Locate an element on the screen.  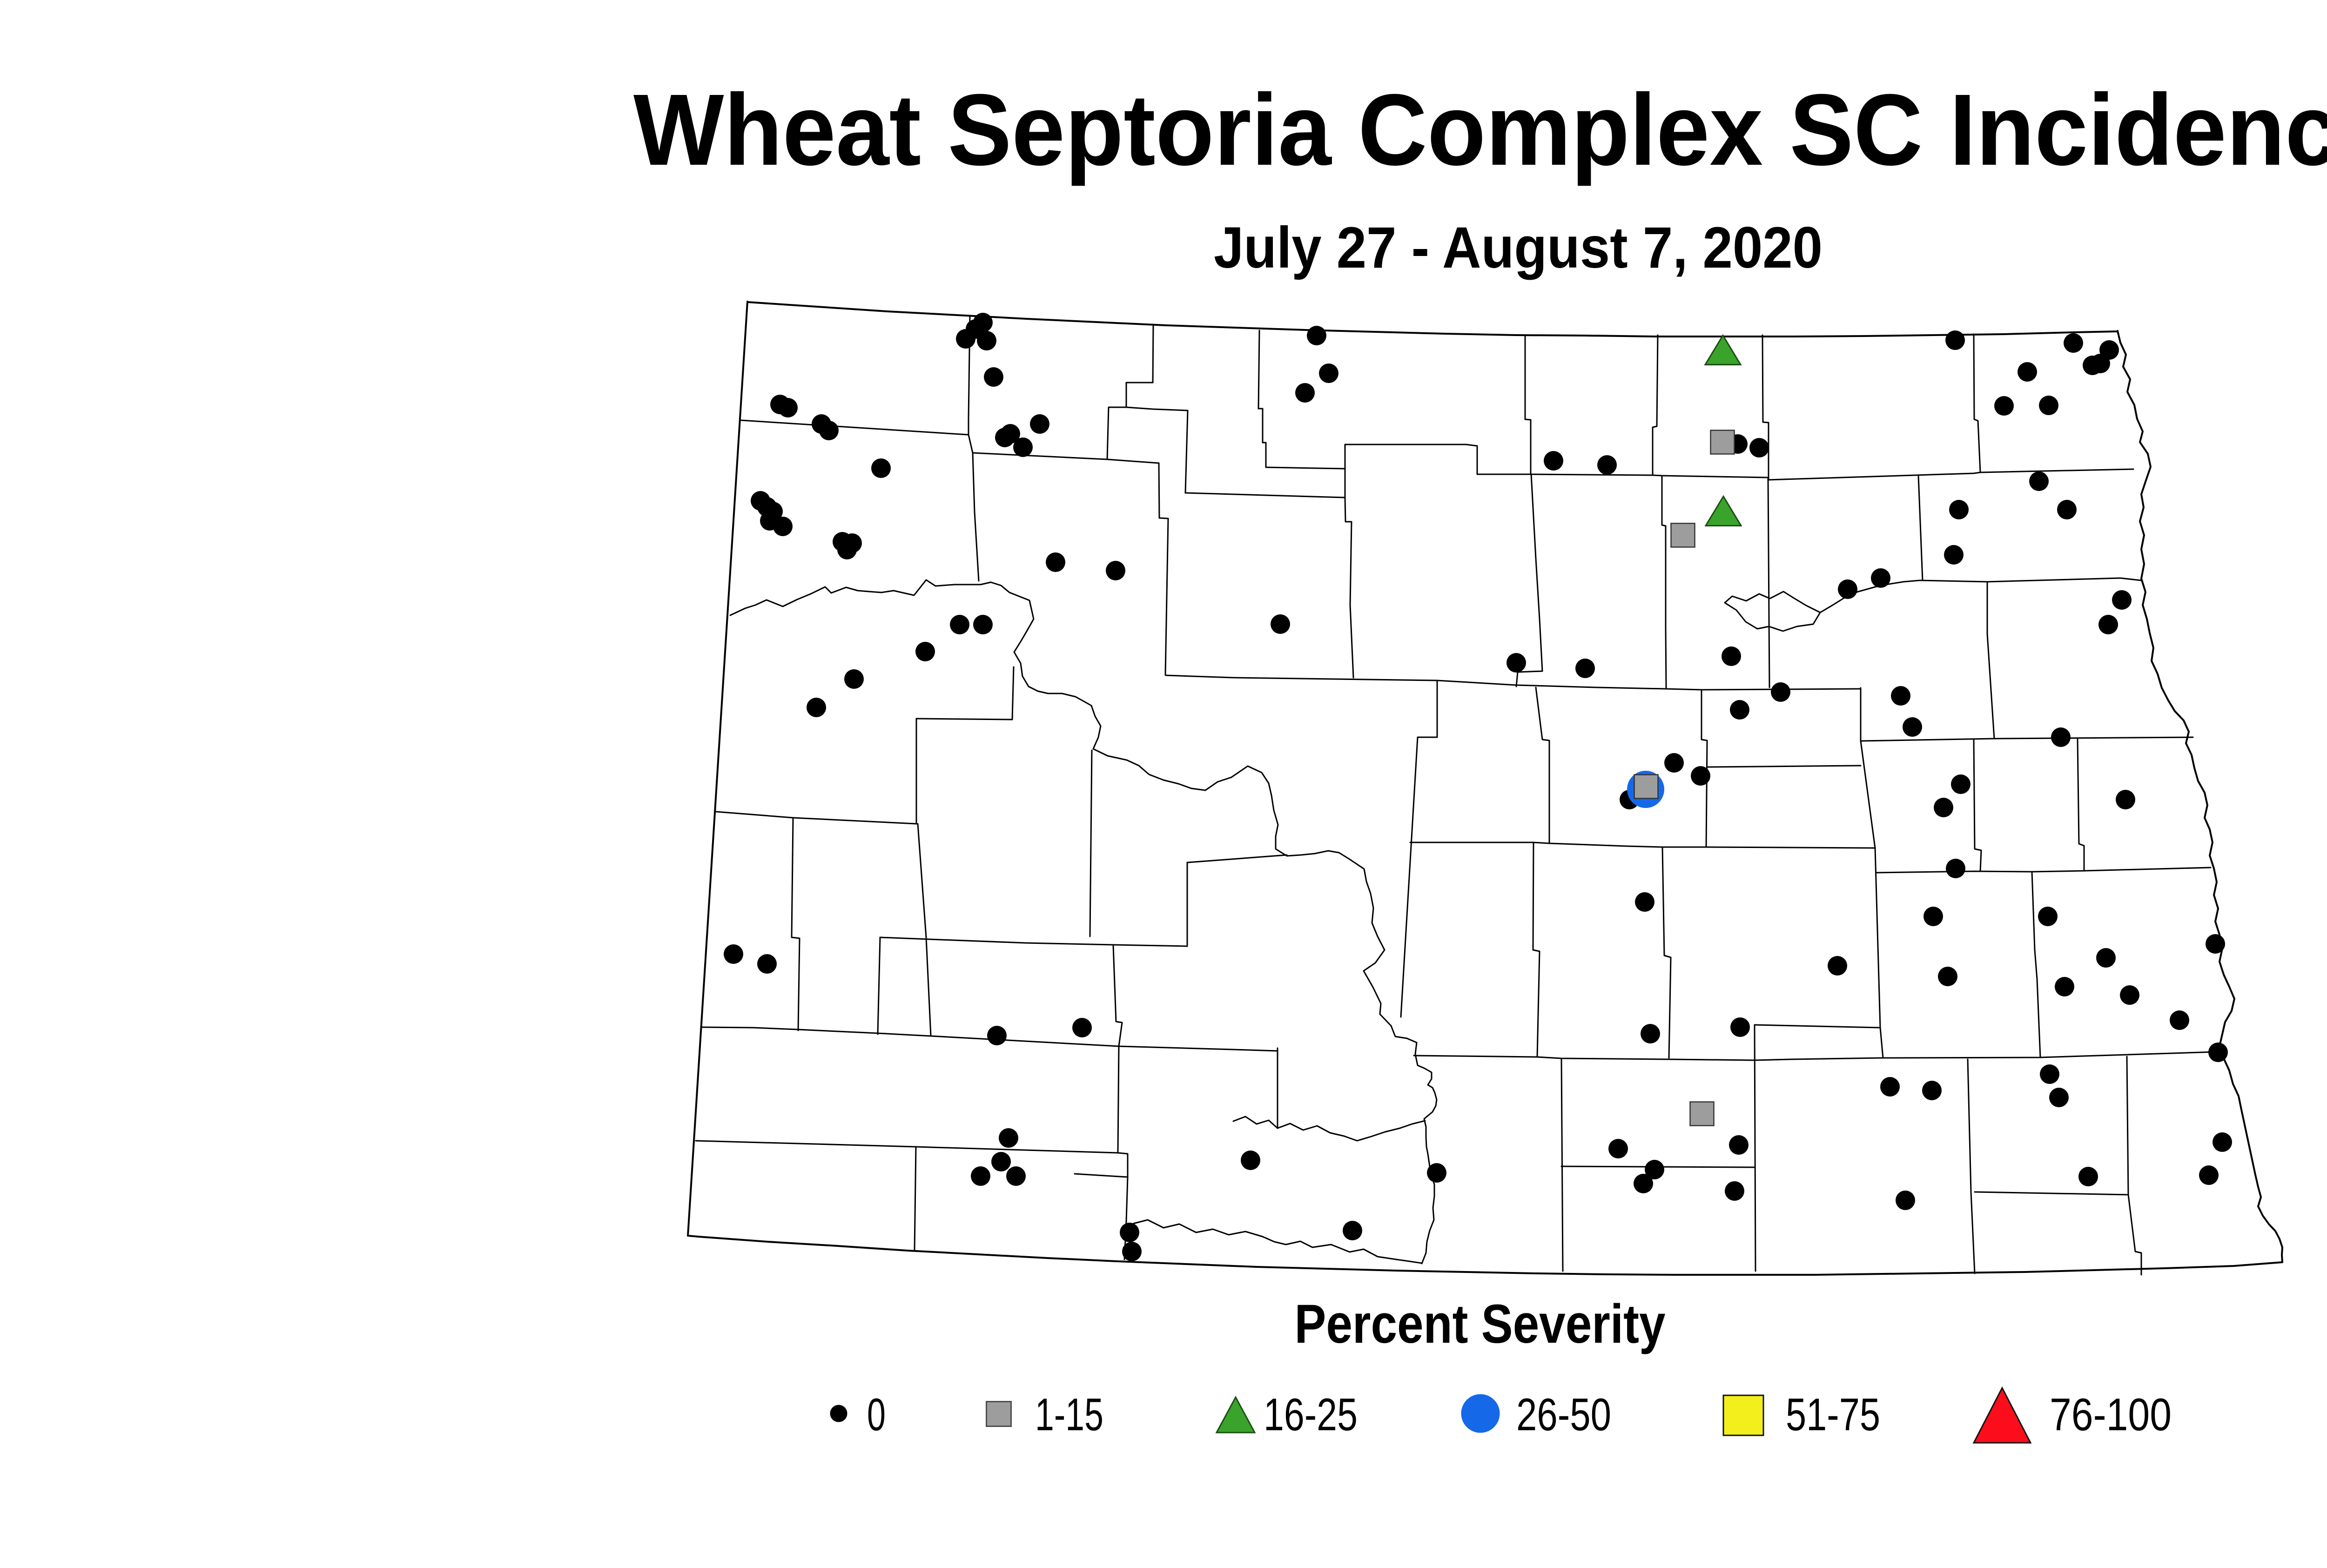
svg-text: 16-25 is located at coordinates (1311, 1414).